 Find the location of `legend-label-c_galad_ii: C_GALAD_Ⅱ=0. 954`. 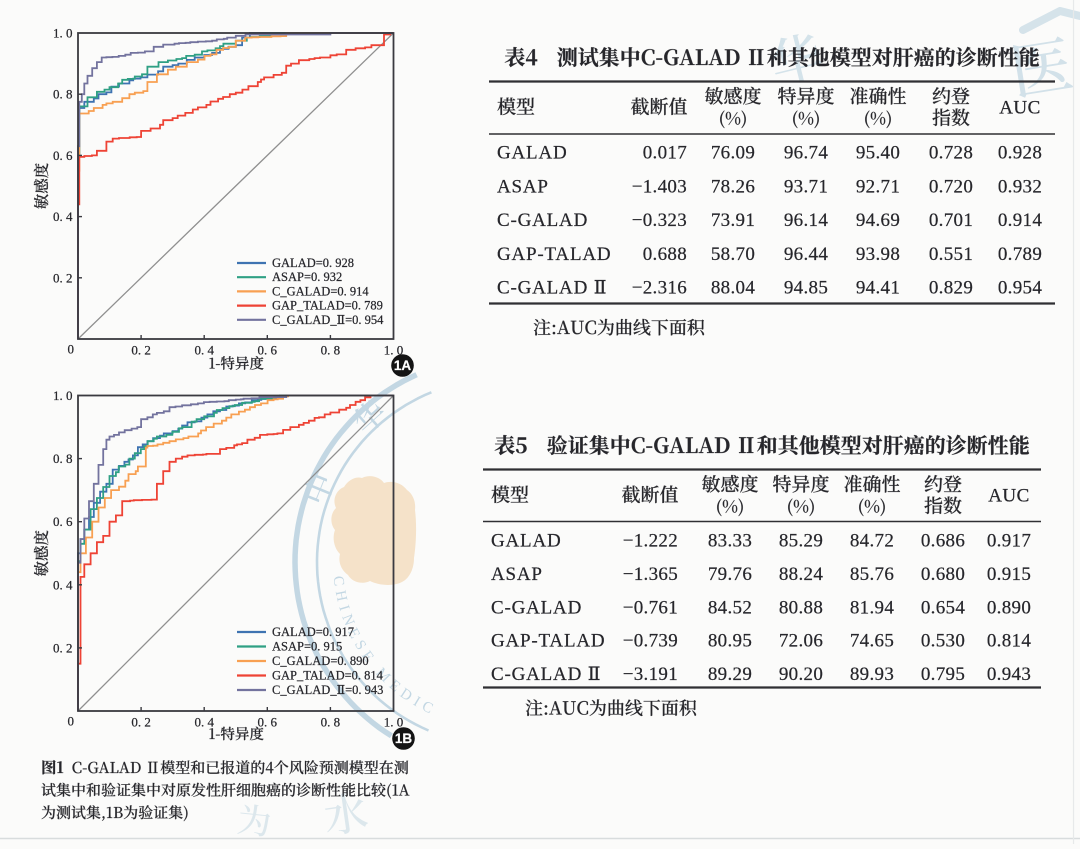

legend-label-c_galad_ii: C_GALAD_Ⅱ=0. 954 is located at coordinates (328, 320).